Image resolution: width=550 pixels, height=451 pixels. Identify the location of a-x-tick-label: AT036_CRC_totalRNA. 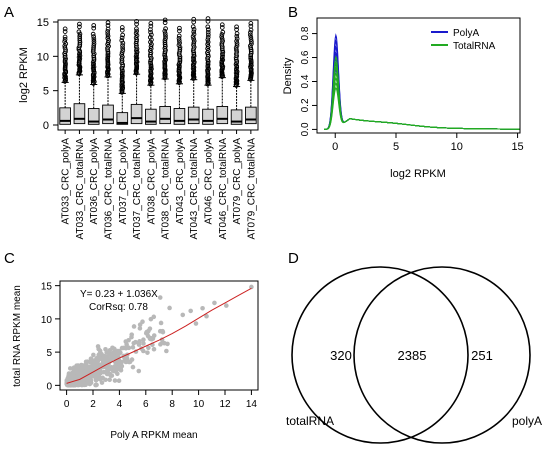
(109, 189).